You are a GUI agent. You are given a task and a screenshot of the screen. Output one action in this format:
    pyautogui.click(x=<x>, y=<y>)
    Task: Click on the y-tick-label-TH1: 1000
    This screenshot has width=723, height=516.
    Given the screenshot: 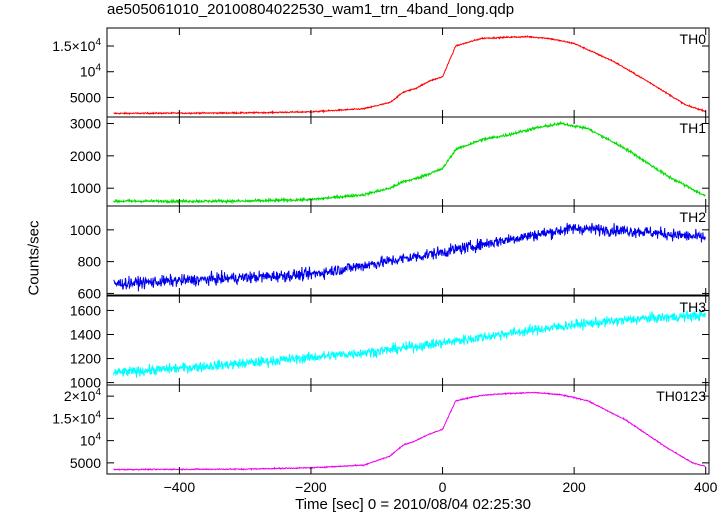 What is the action you would take?
    pyautogui.click(x=85, y=188)
    